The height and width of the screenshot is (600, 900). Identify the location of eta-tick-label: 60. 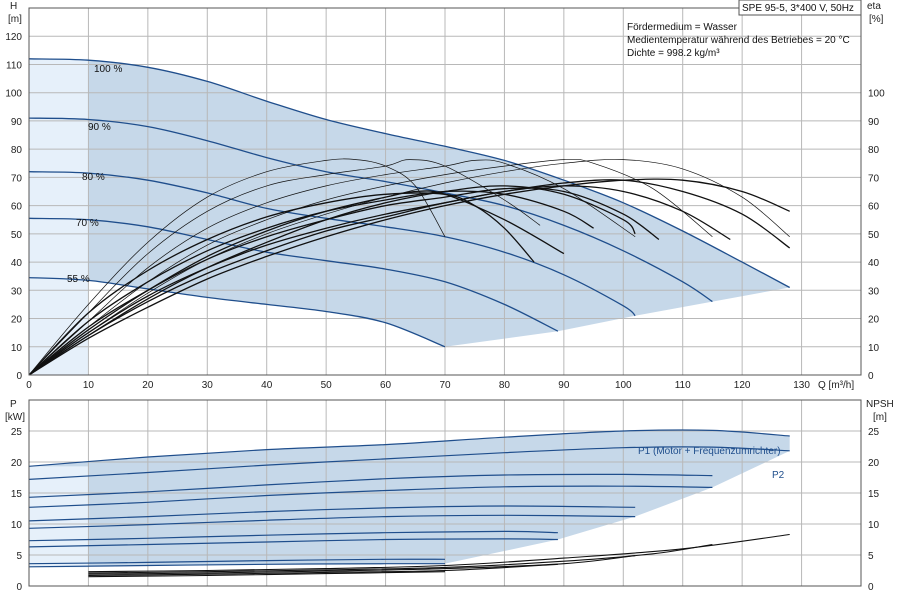
(874, 207).